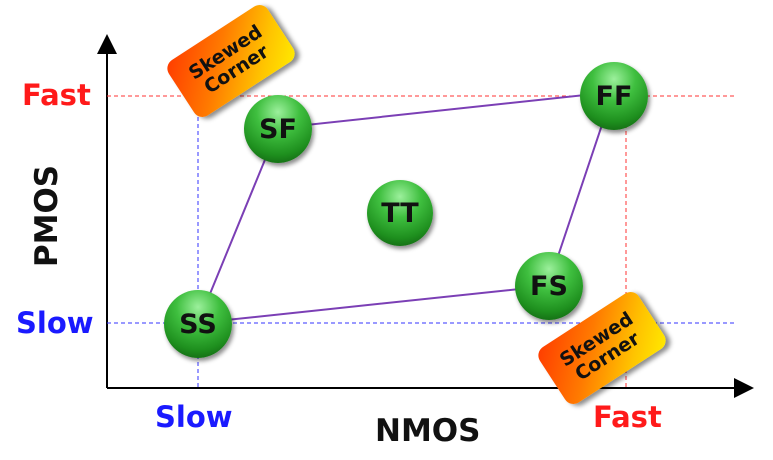  I want to click on corner-fs: FS, so click(549, 286).